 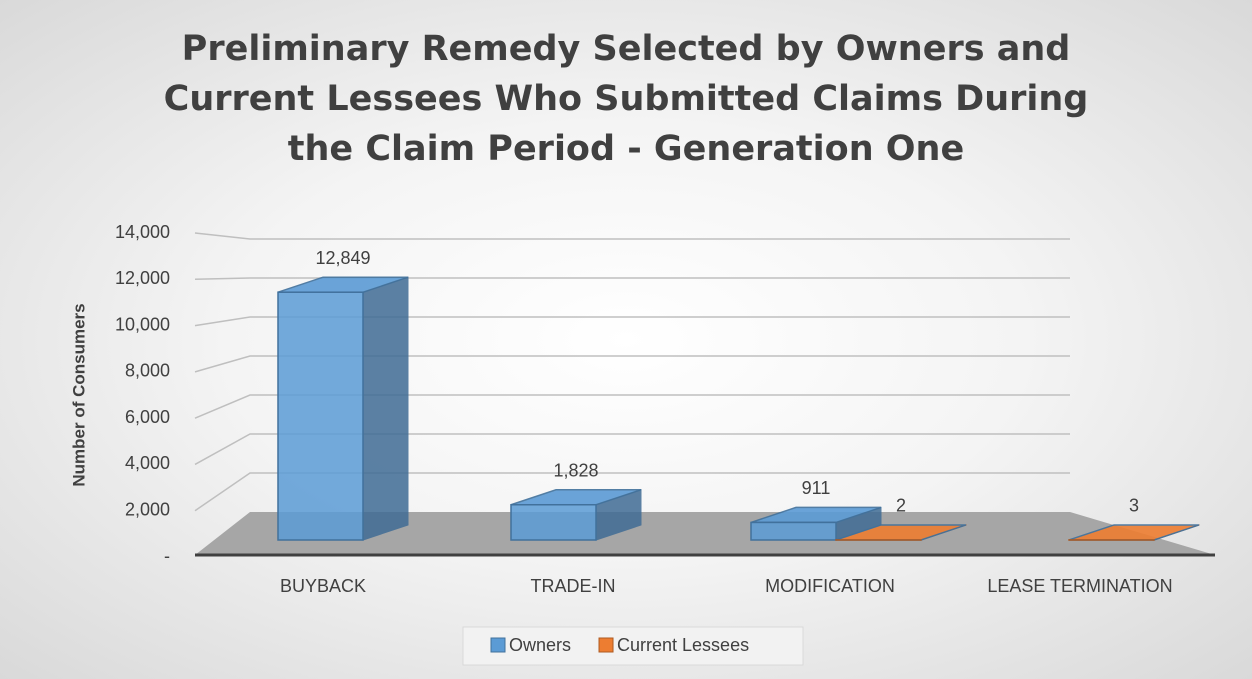 What do you see at coordinates (147, 463) in the screenshot?
I see `y-tick-label: 4,000` at bounding box center [147, 463].